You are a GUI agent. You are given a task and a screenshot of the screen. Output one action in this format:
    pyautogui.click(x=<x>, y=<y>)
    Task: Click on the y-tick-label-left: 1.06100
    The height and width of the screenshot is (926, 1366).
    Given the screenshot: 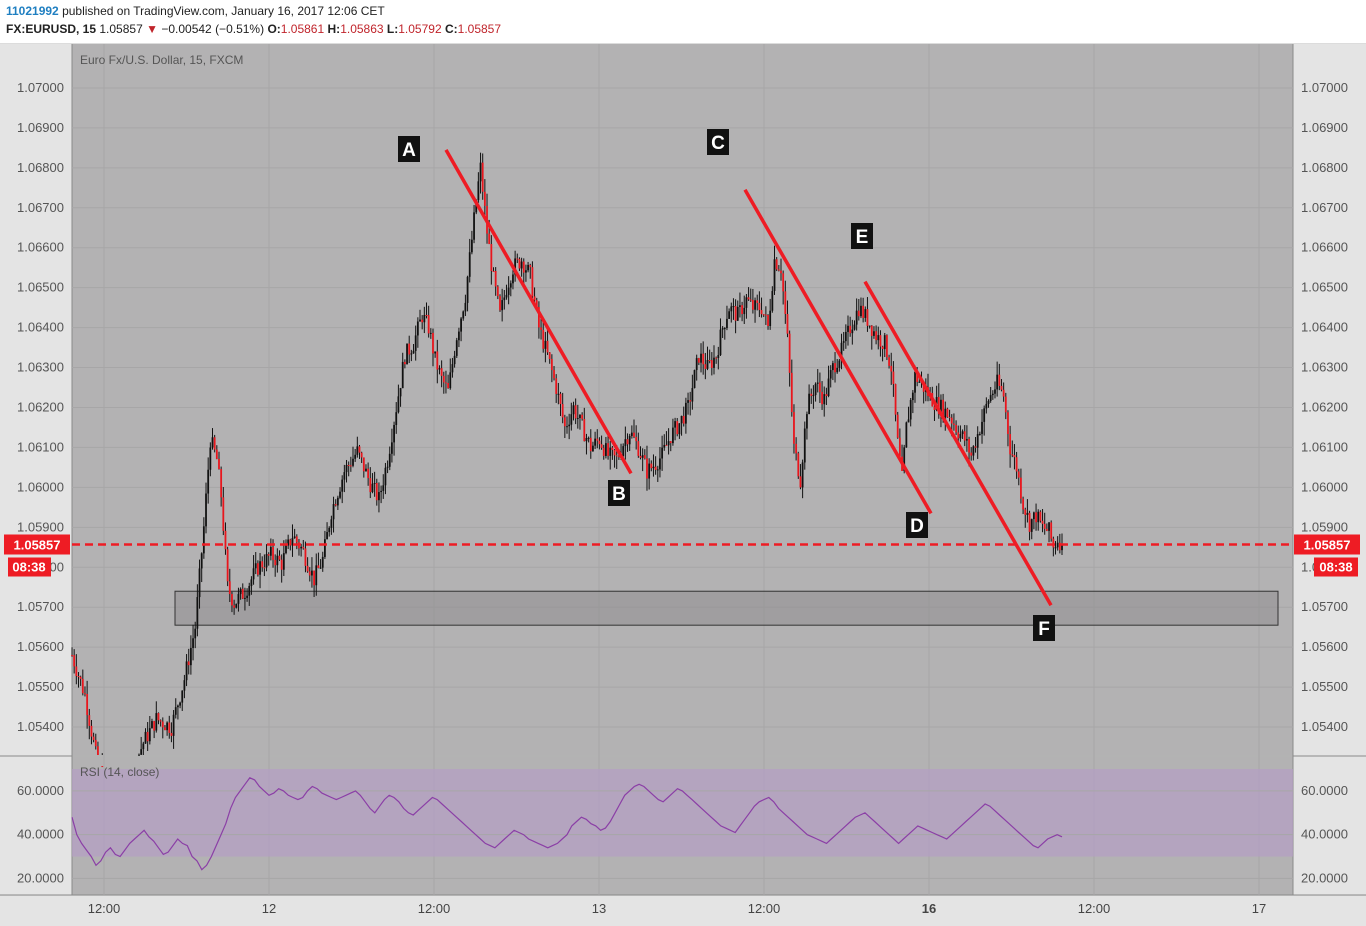 What is the action you would take?
    pyautogui.click(x=40, y=446)
    